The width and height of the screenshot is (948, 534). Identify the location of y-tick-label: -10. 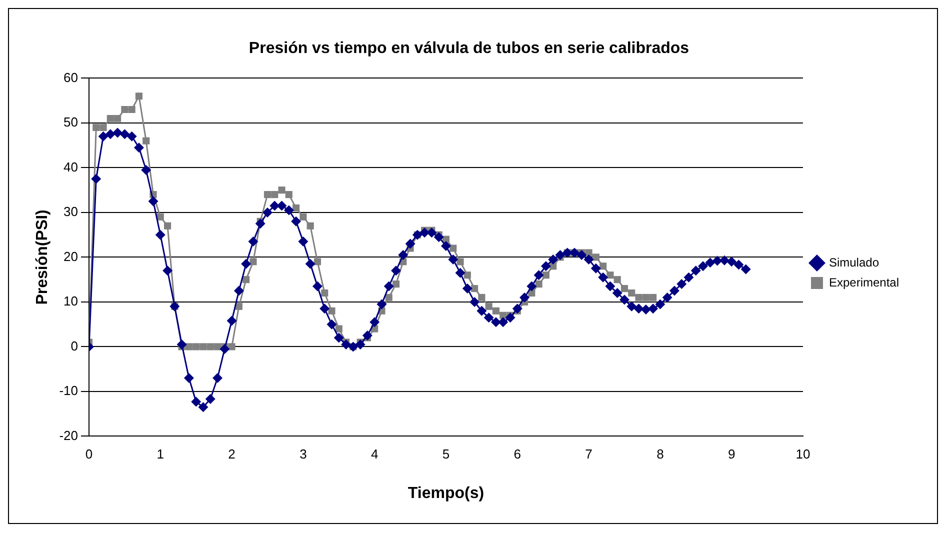
(68, 390).